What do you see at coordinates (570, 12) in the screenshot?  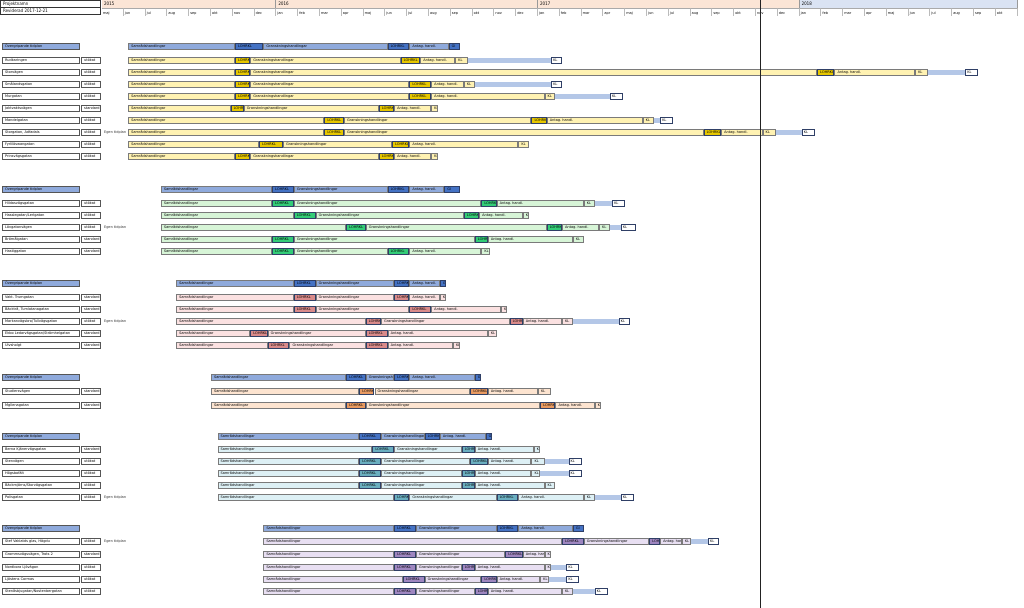 I see `month-label: feb` at bounding box center [570, 12].